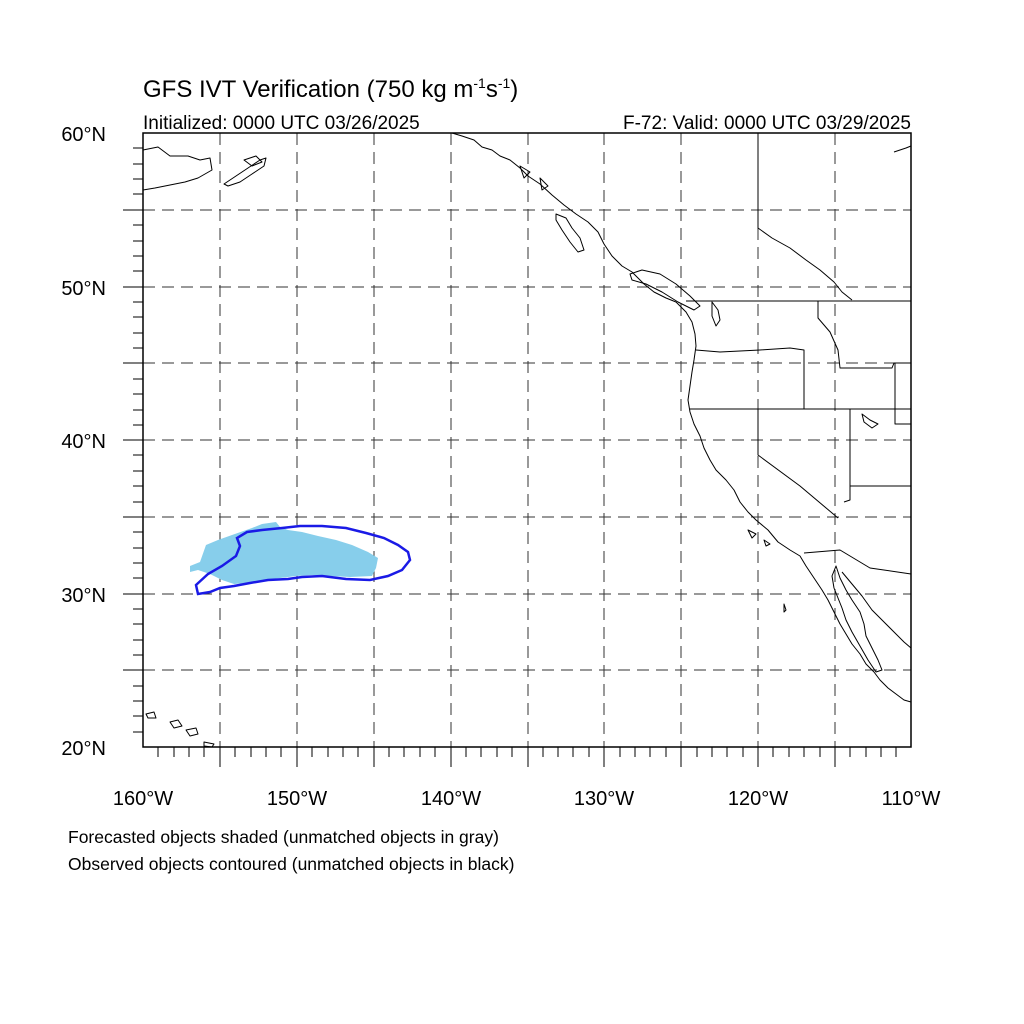 This screenshot has height=1024, width=1024. What do you see at coordinates (758, 799) in the screenshot?
I see `lon-label: 120°W` at bounding box center [758, 799].